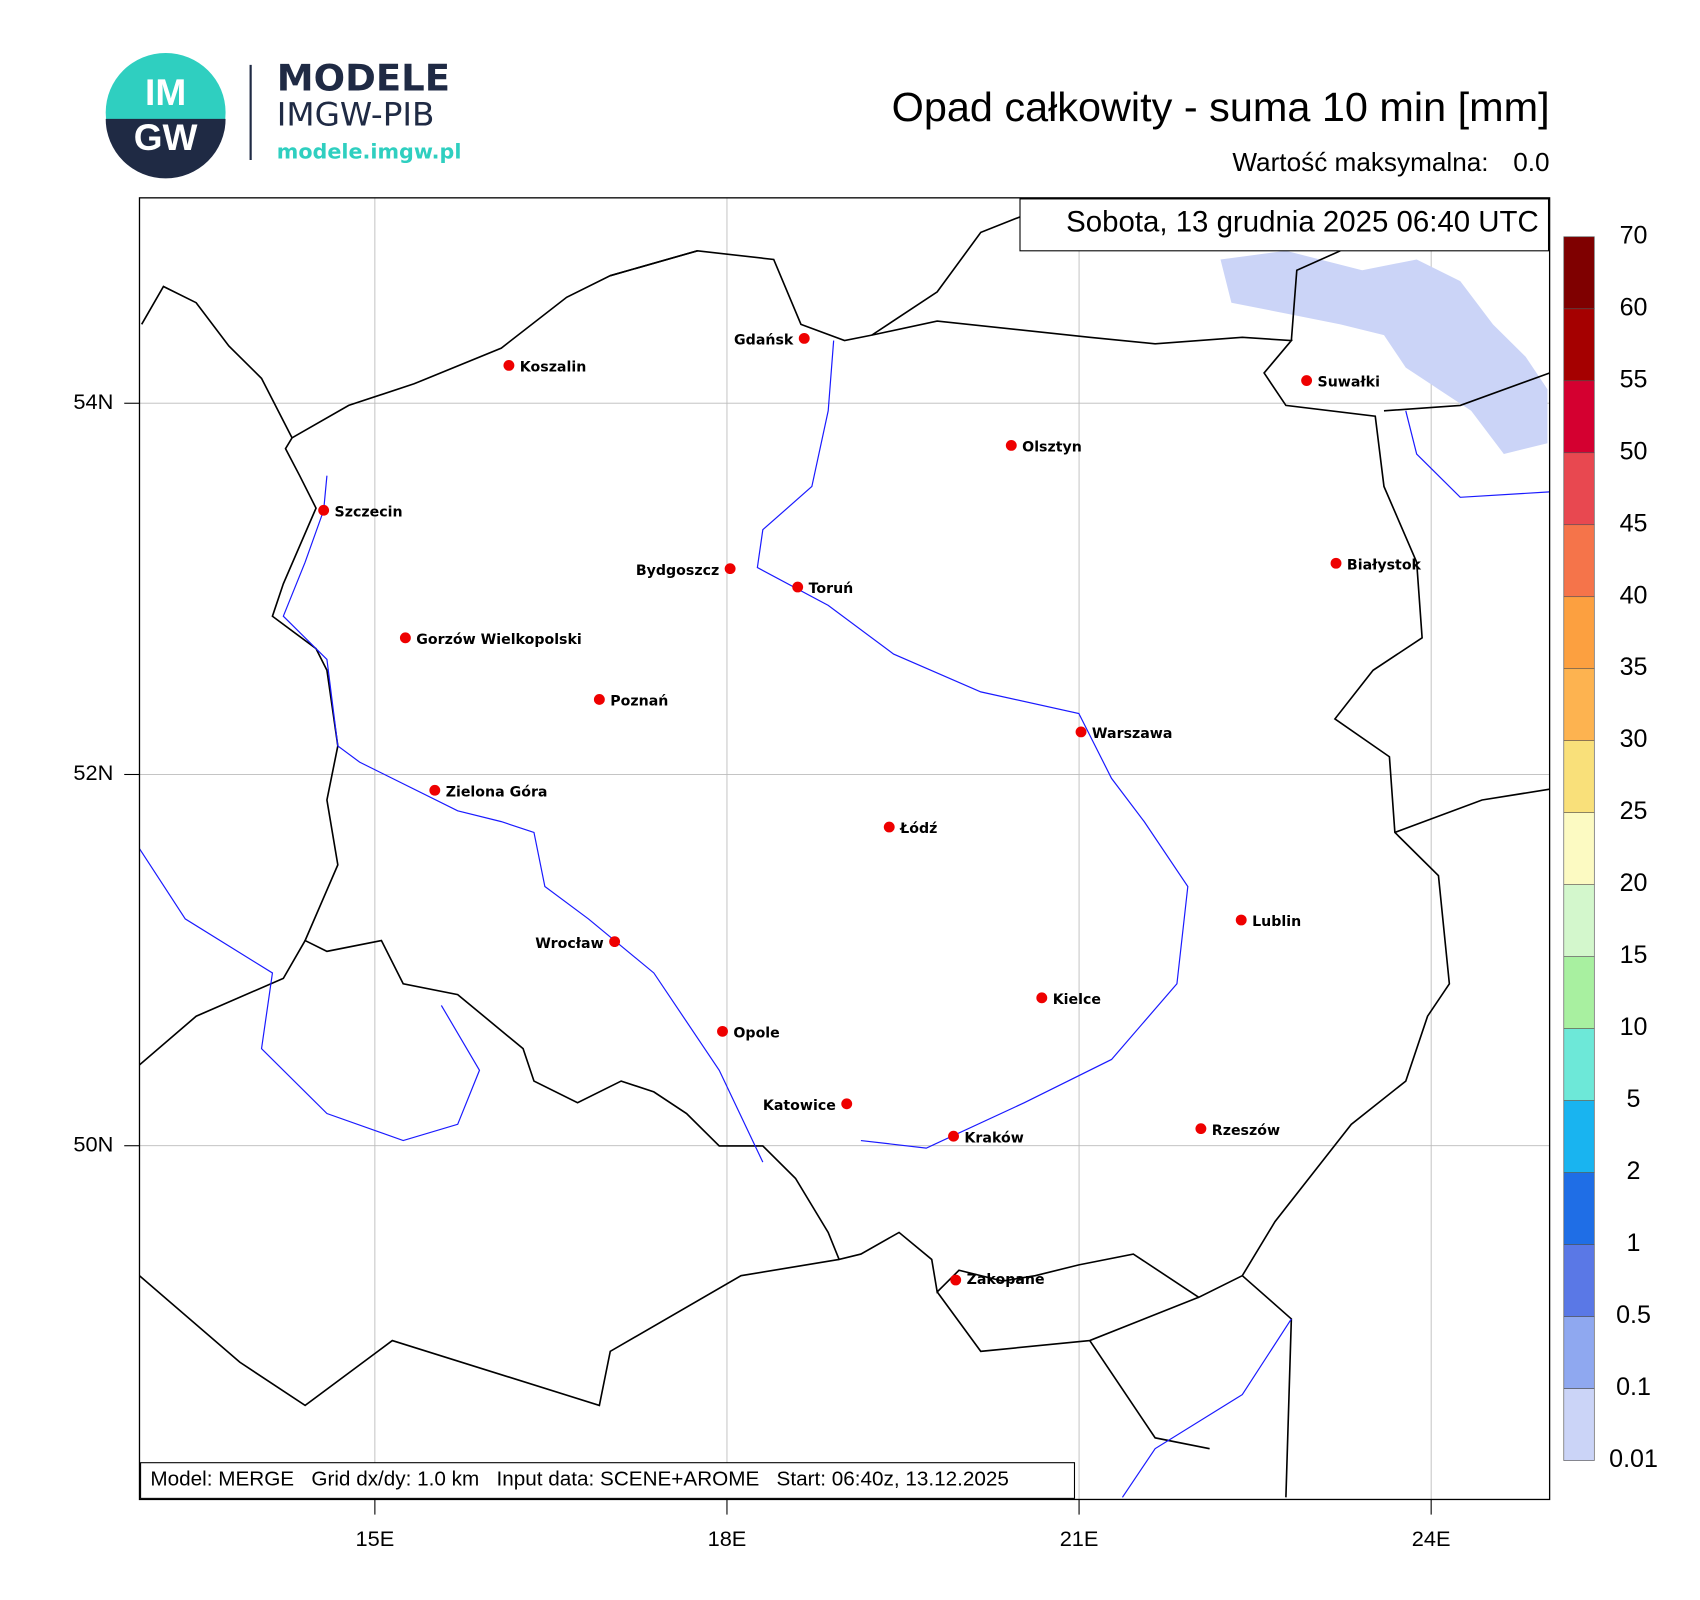 This screenshot has height=1600, width=1700. What do you see at coordinates (497, 792) in the screenshot?
I see `city-label: Zielona Góra` at bounding box center [497, 792].